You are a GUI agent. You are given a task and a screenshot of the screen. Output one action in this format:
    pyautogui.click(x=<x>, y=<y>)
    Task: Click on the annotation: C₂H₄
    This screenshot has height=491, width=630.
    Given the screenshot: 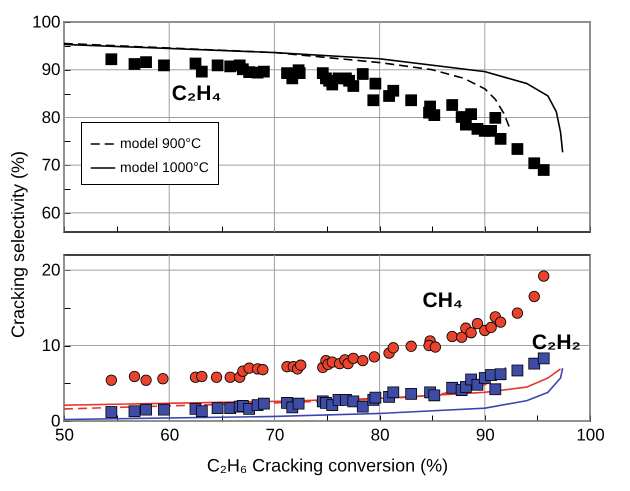 What is the action you would take?
    pyautogui.click(x=197, y=94)
    